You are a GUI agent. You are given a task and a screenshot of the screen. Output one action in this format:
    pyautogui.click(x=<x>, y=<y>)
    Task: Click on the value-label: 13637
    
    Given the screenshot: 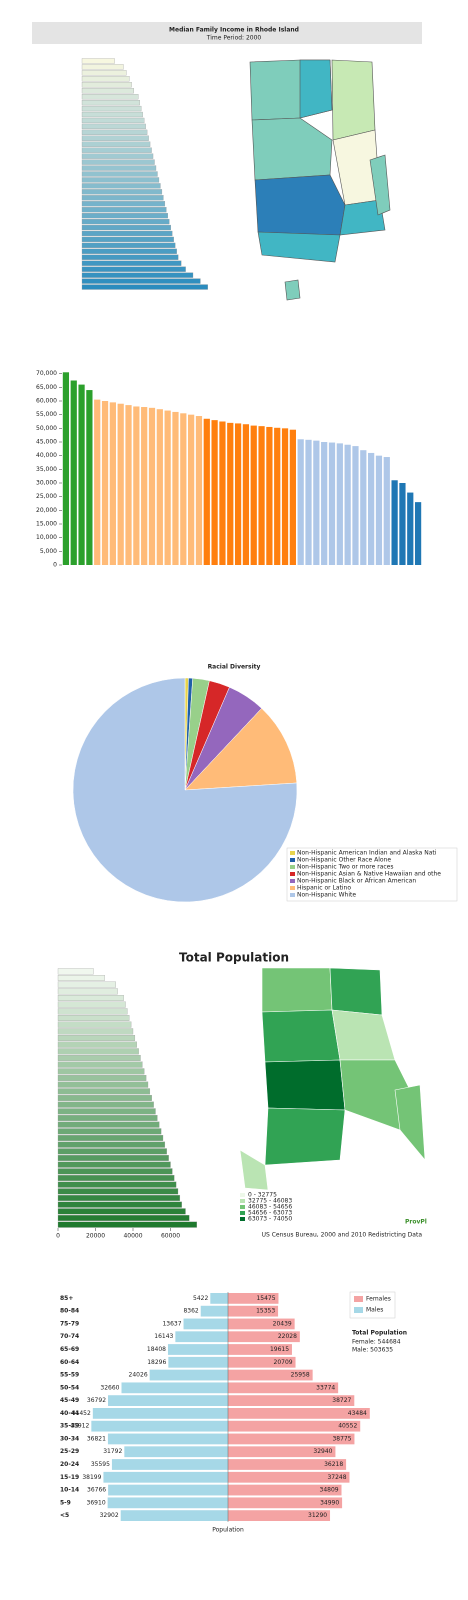 What is the action you would take?
    pyautogui.click(x=171, y=1323)
    